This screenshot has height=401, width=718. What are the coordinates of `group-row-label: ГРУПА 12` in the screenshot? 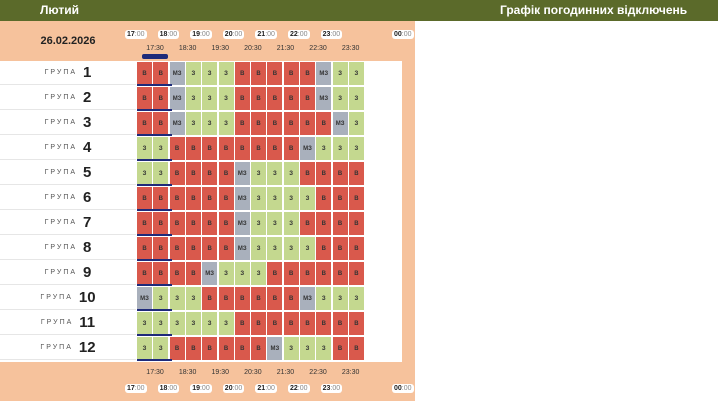 It's located at (68, 348).